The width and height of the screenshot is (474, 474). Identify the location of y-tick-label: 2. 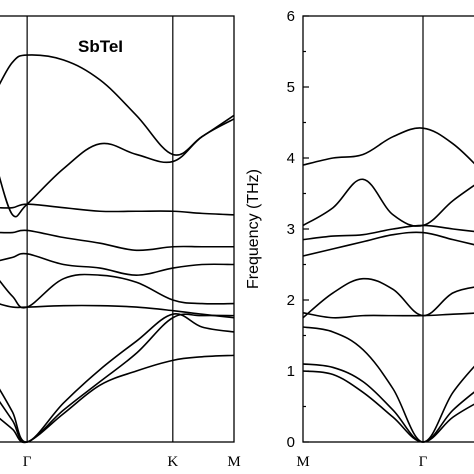
(291, 300).